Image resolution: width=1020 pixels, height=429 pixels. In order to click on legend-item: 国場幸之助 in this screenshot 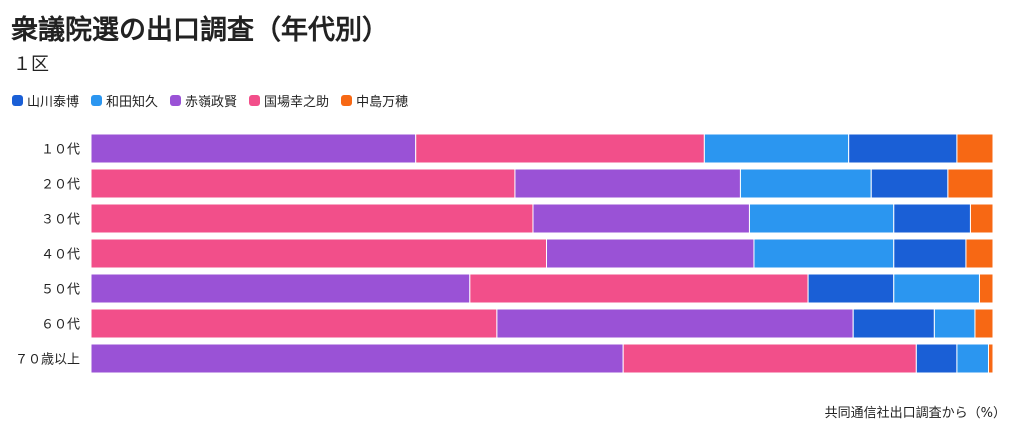, I will do `click(289, 100)`.